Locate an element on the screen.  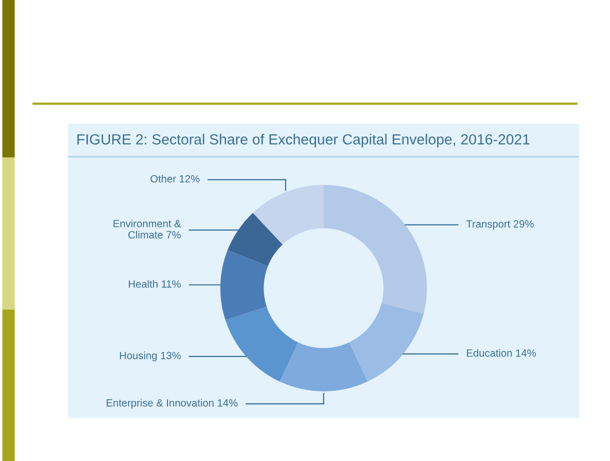
chart-title: FIGURE 2: Sectoral Share of Exchequer Capital Envelope, 2016-2021 is located at coordinates (303, 141).